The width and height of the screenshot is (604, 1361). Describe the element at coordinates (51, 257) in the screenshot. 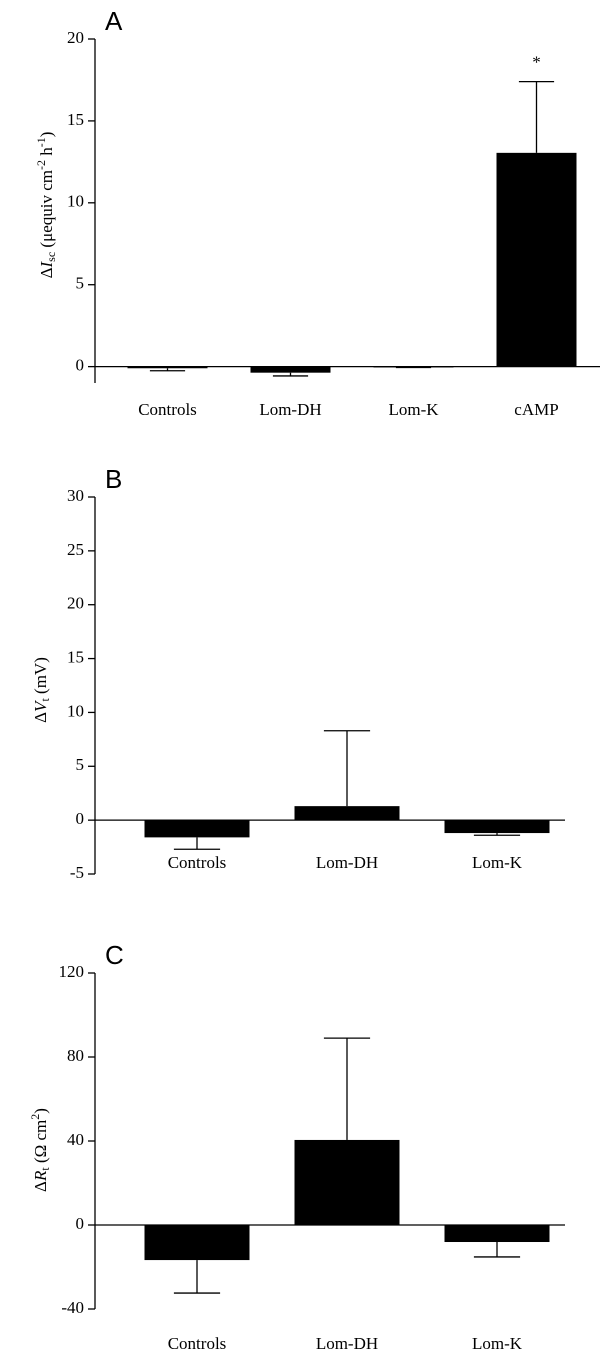

I see `y-label-part: sc` at that location.